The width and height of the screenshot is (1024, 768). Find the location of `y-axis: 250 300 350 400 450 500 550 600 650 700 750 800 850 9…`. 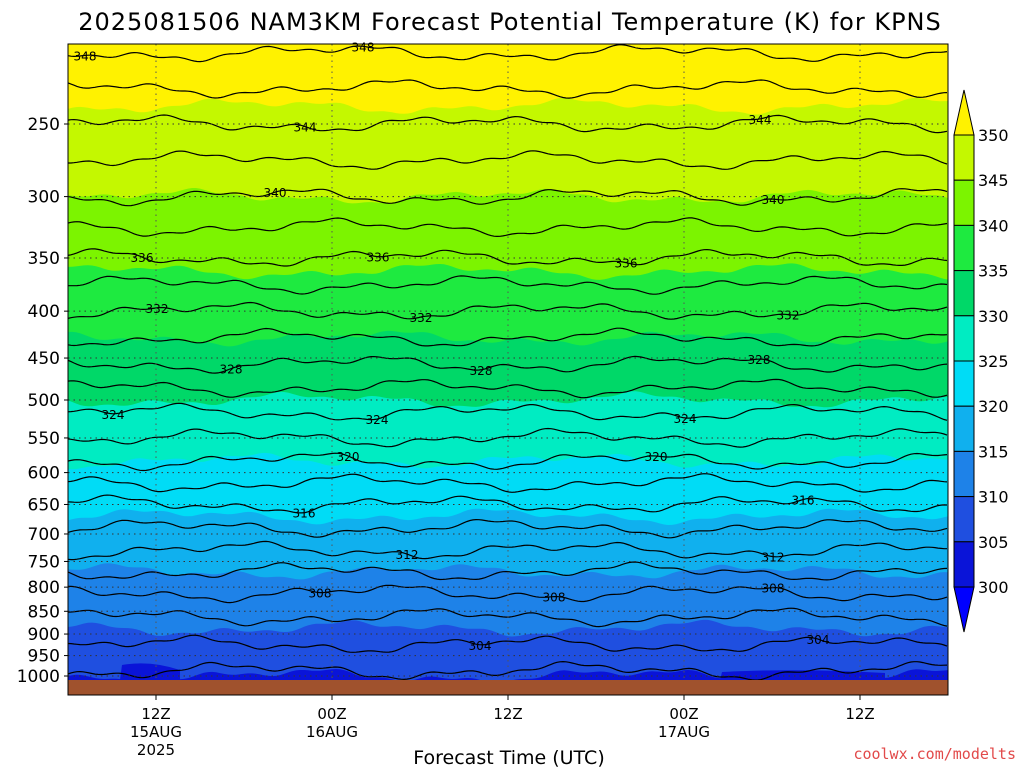

y-axis: 250 300 350 400 450 500 550 600 650 700 750 800 850 9… is located at coordinates (42, 401).